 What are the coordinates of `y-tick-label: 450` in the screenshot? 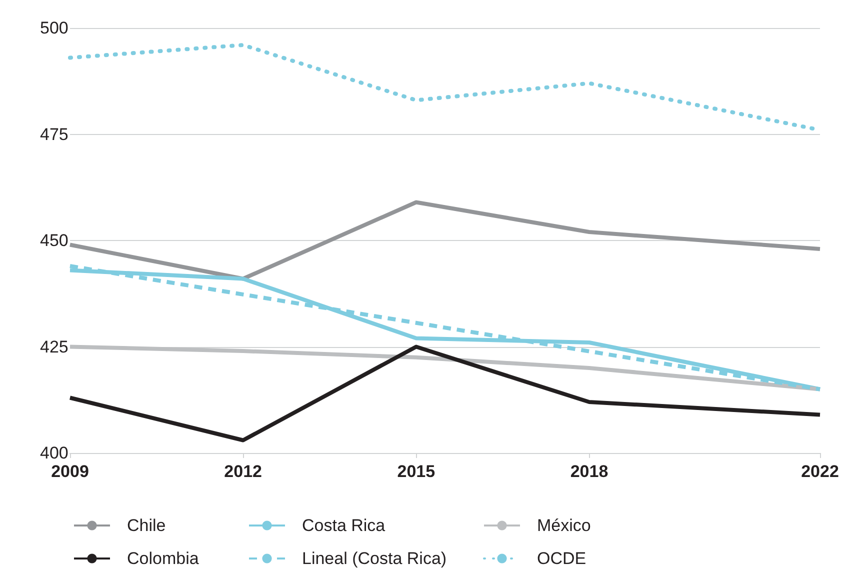 It's located at (54, 240).